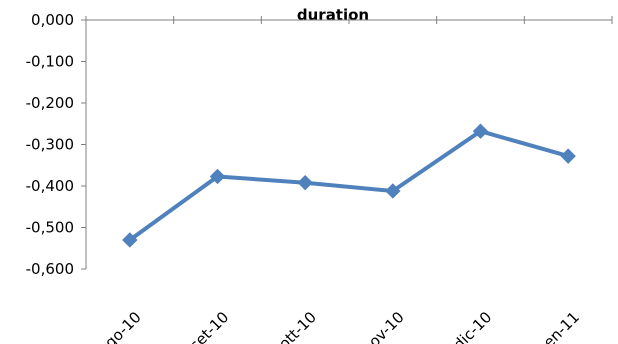  What do you see at coordinates (50, 62) in the screenshot?
I see `y-tick-label: -0,100` at bounding box center [50, 62].